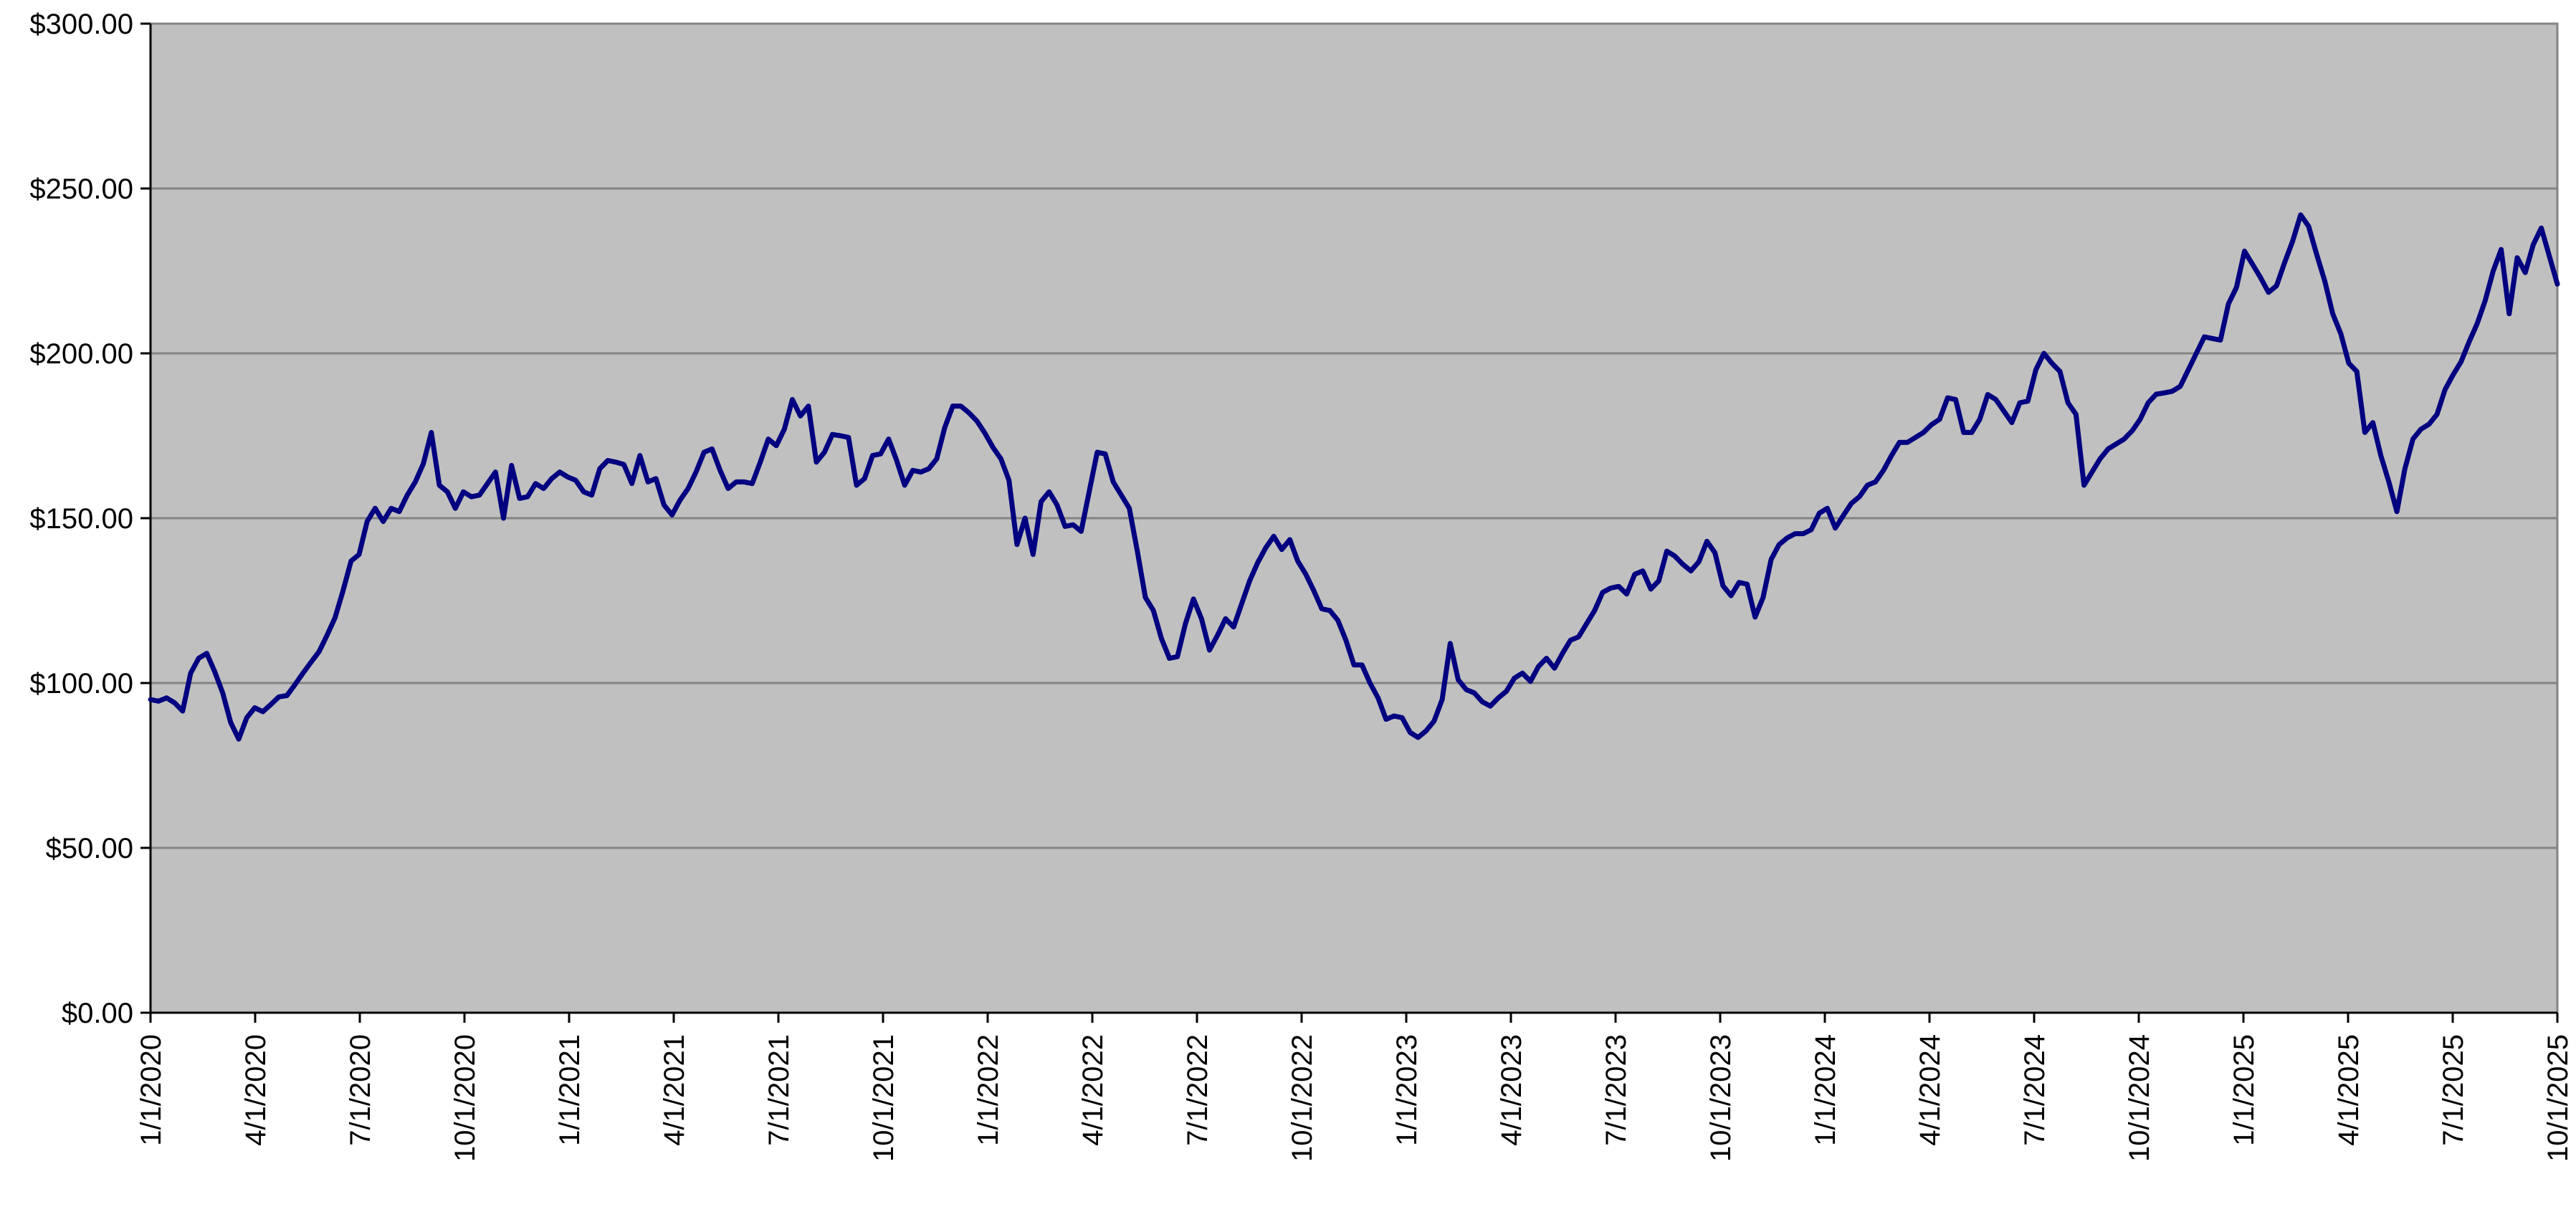 The height and width of the screenshot is (1222, 2576). I want to click on y-axis-label: $0.00, so click(97, 1013).